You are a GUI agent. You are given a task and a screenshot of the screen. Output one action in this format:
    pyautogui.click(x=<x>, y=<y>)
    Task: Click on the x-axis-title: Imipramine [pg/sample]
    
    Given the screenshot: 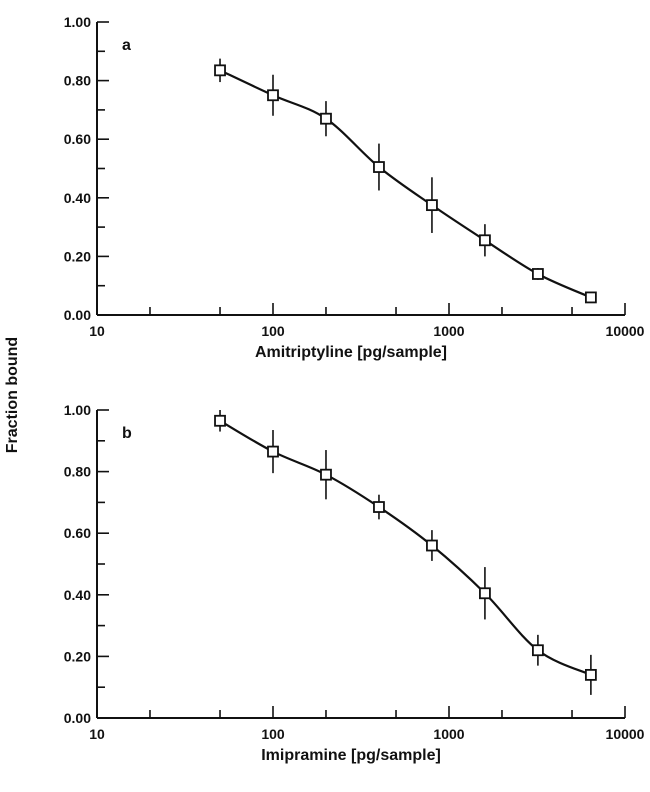 What is the action you would take?
    pyautogui.click(x=351, y=755)
    